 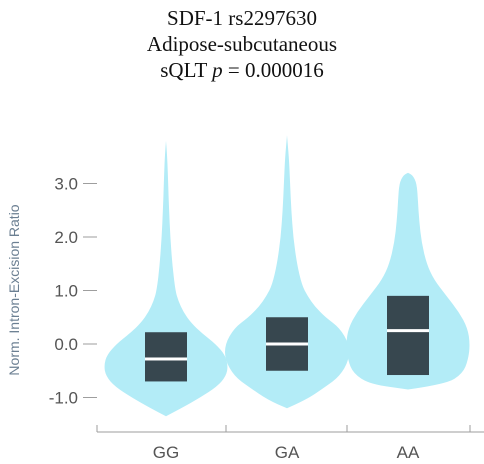 I want to click on box-gg, so click(x=166, y=357).